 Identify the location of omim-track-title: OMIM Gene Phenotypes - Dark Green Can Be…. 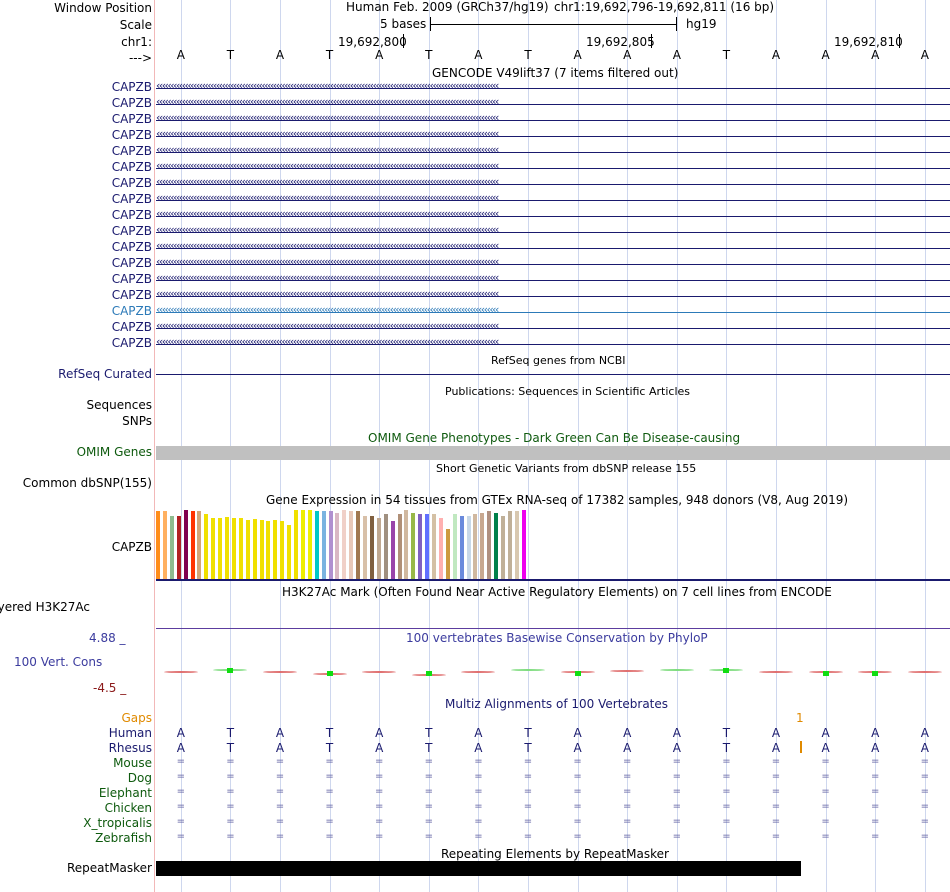
(554, 438).